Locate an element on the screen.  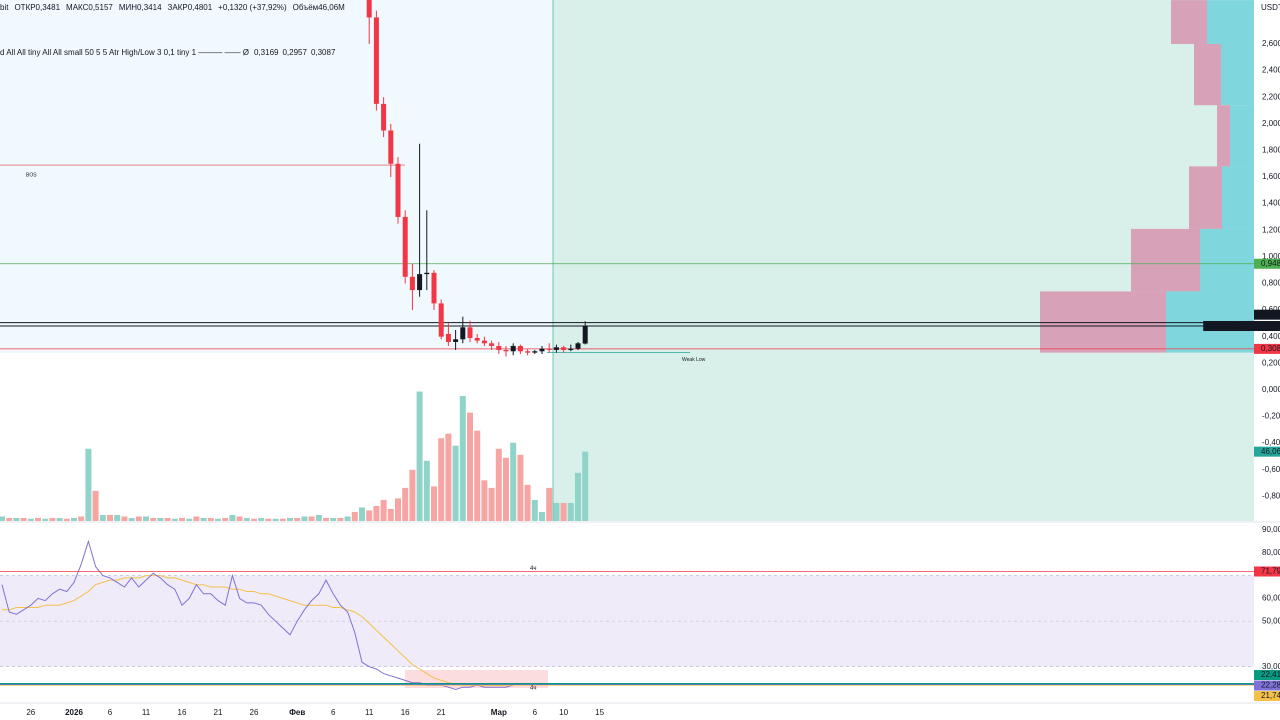
weak-low-label: Weak Low is located at coordinates (694, 360).